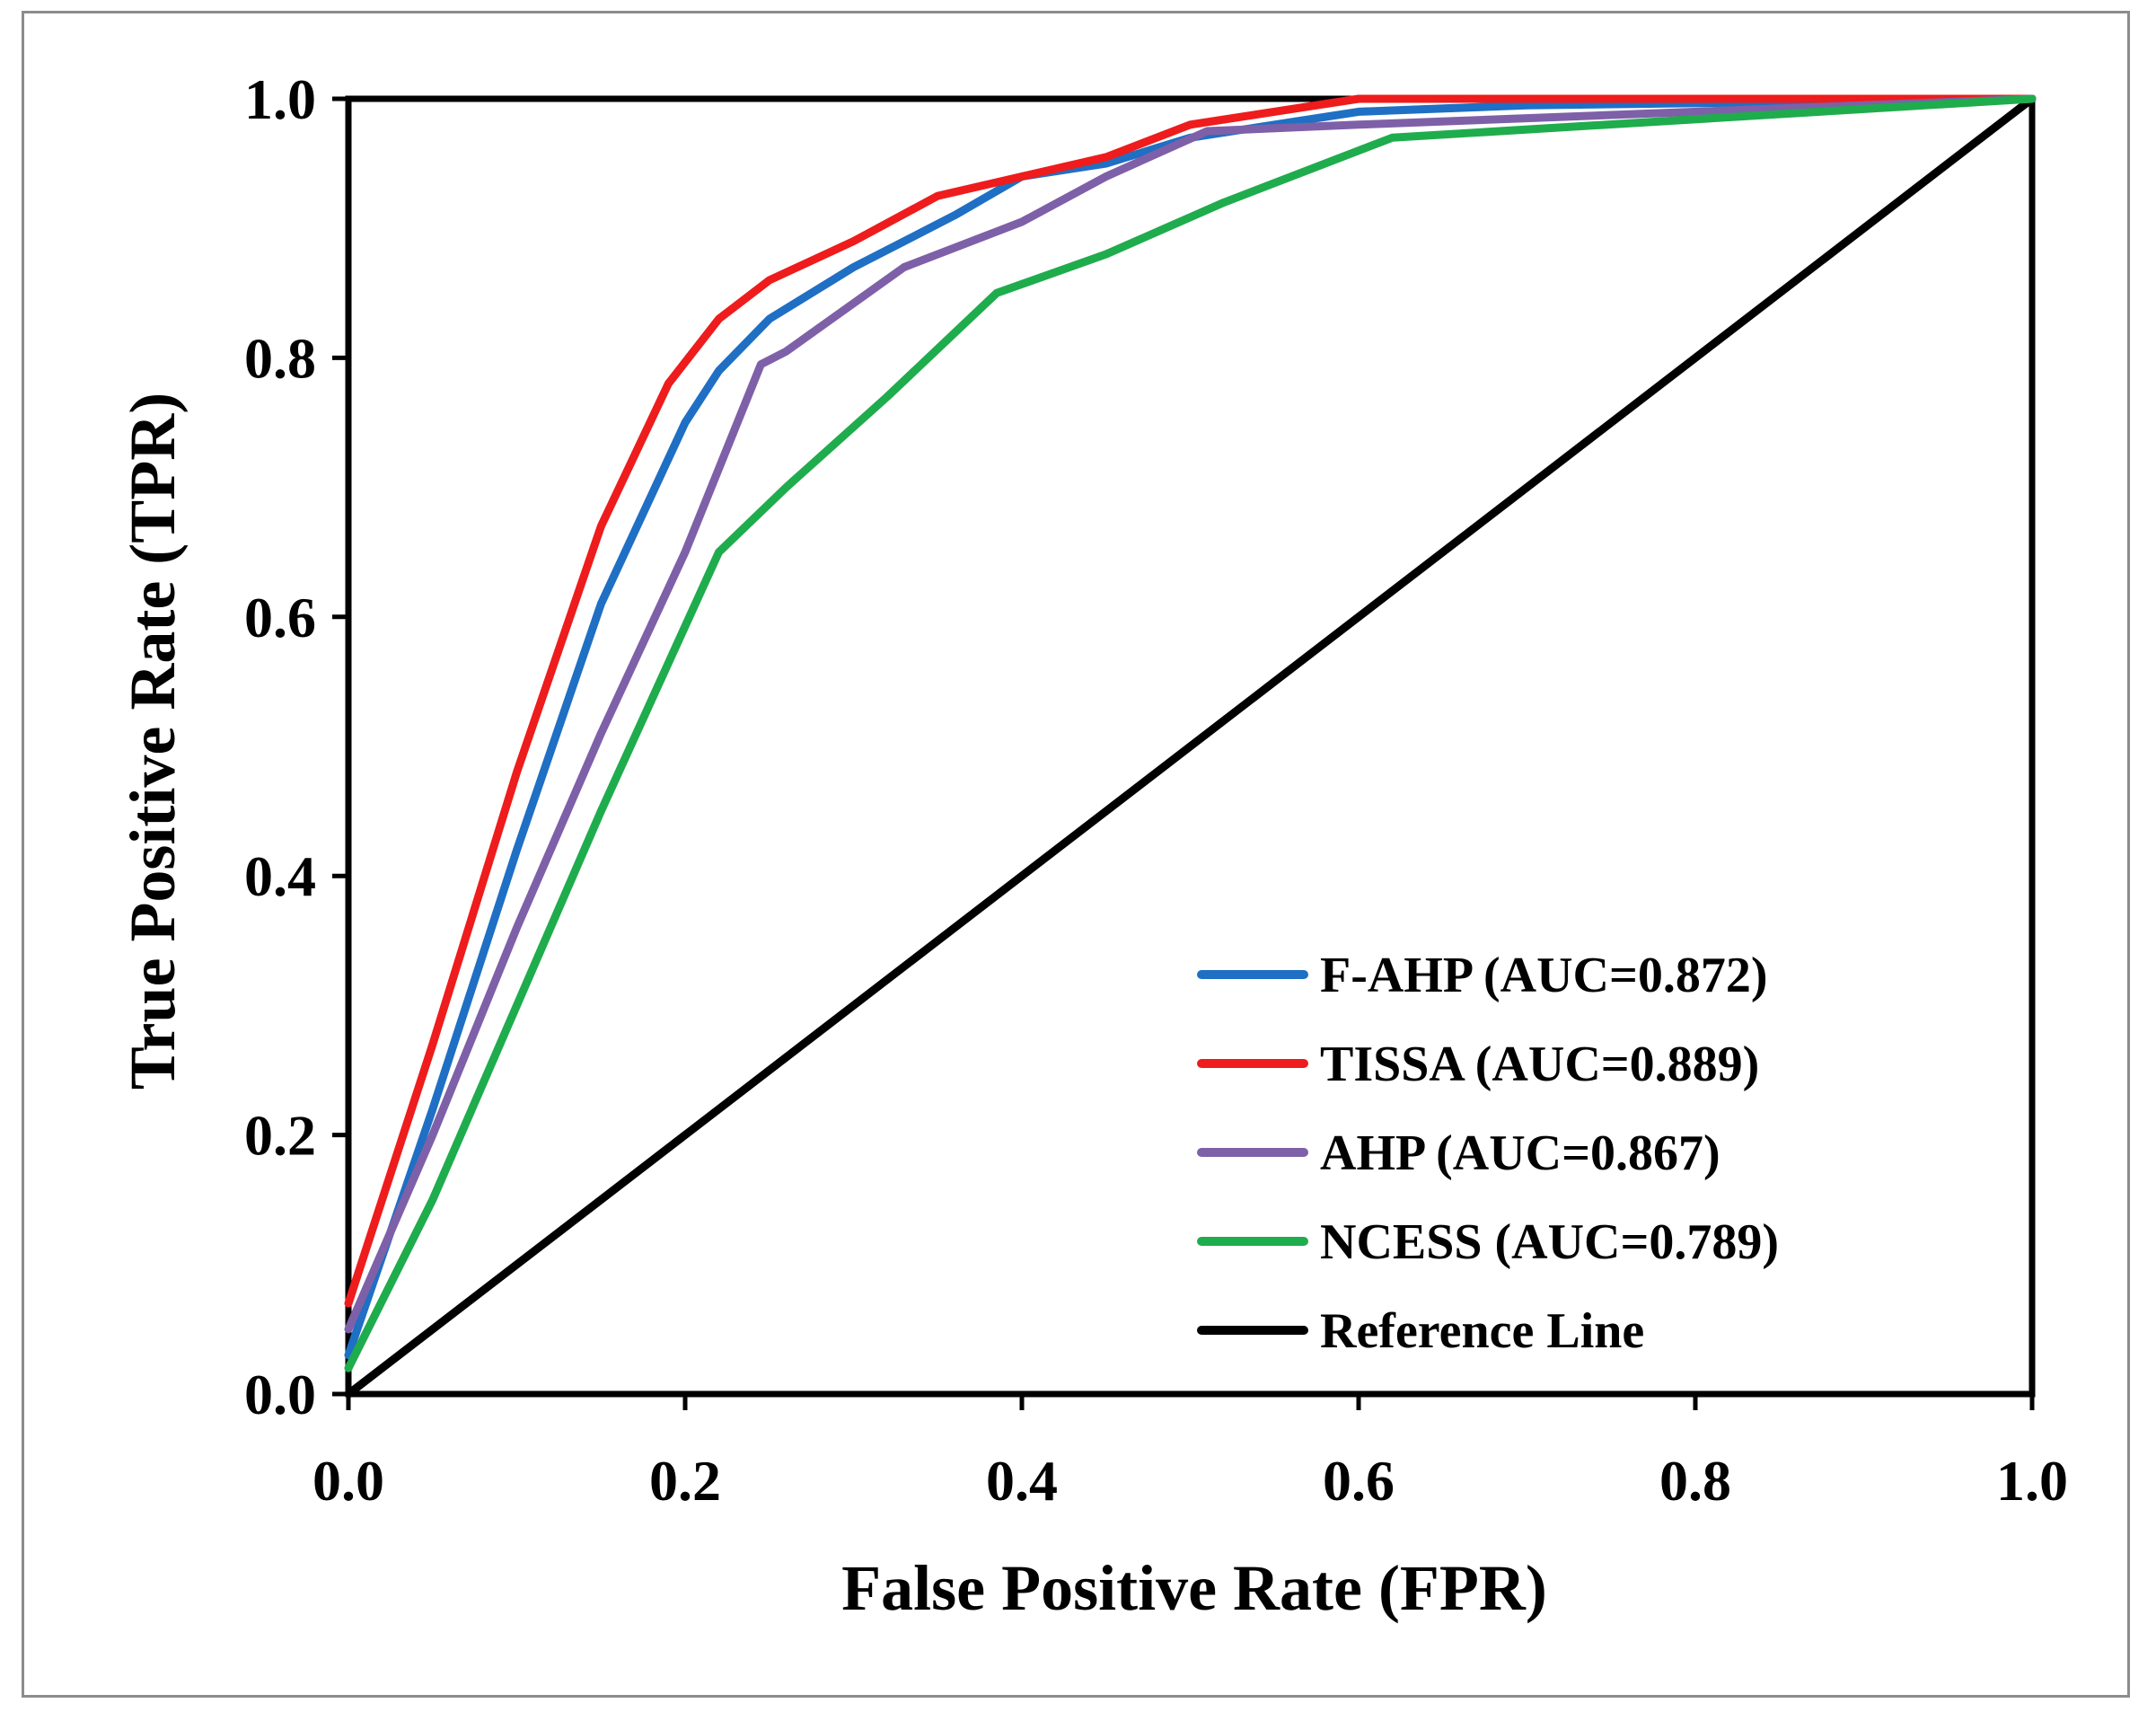  I want to click on y-tick-label: 1.0, so click(280, 99).